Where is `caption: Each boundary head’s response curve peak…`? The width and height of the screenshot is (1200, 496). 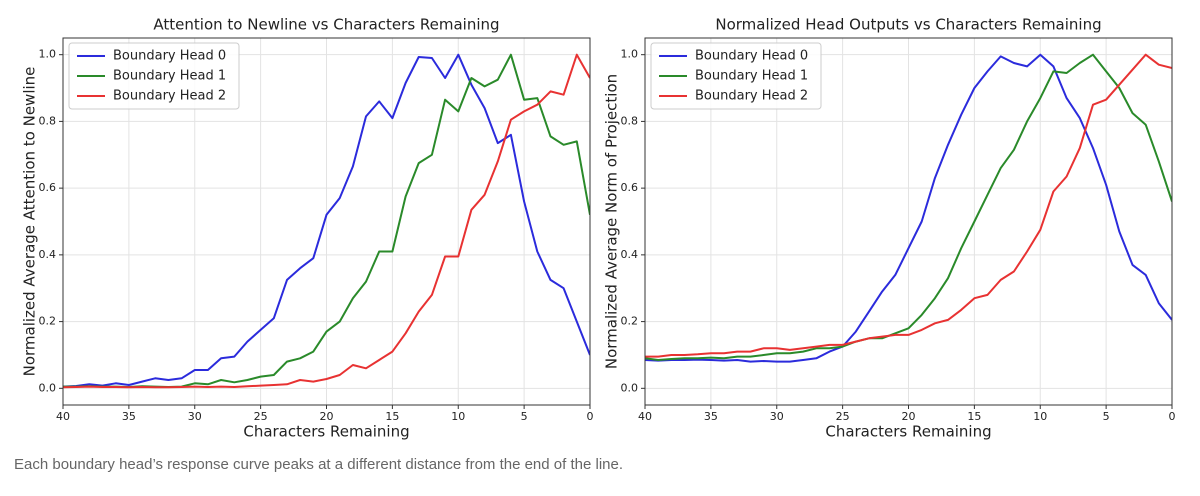 caption: Each boundary head’s response curve peak… is located at coordinates (319, 464).